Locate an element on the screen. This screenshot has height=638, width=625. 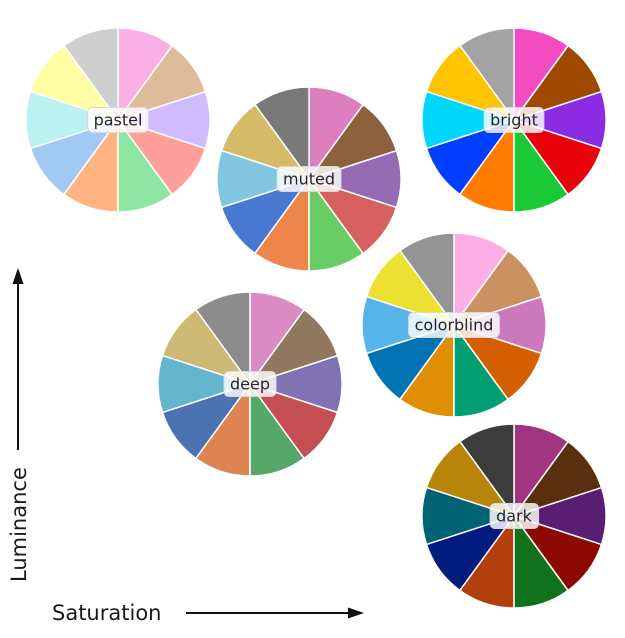
palette-label-box-deep is located at coordinates (250, 384).